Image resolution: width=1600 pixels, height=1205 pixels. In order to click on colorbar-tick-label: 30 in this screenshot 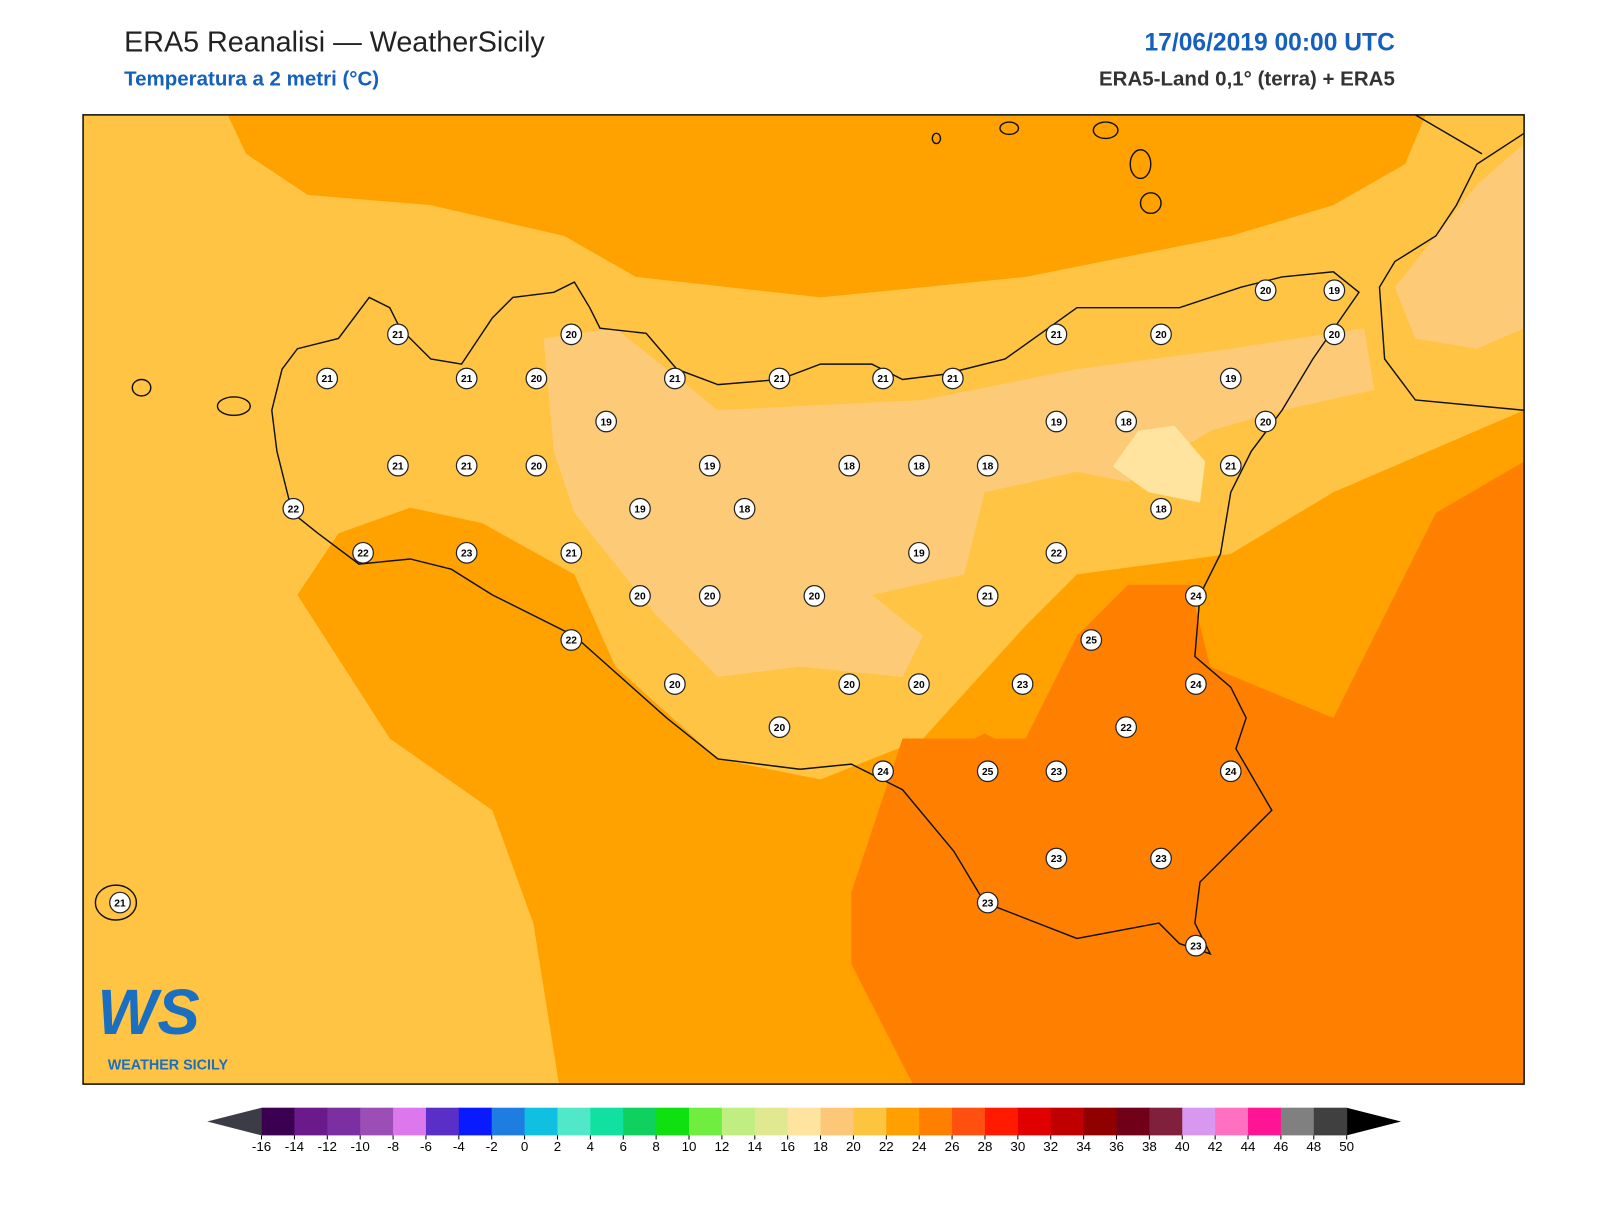, I will do `click(1017, 1146)`.